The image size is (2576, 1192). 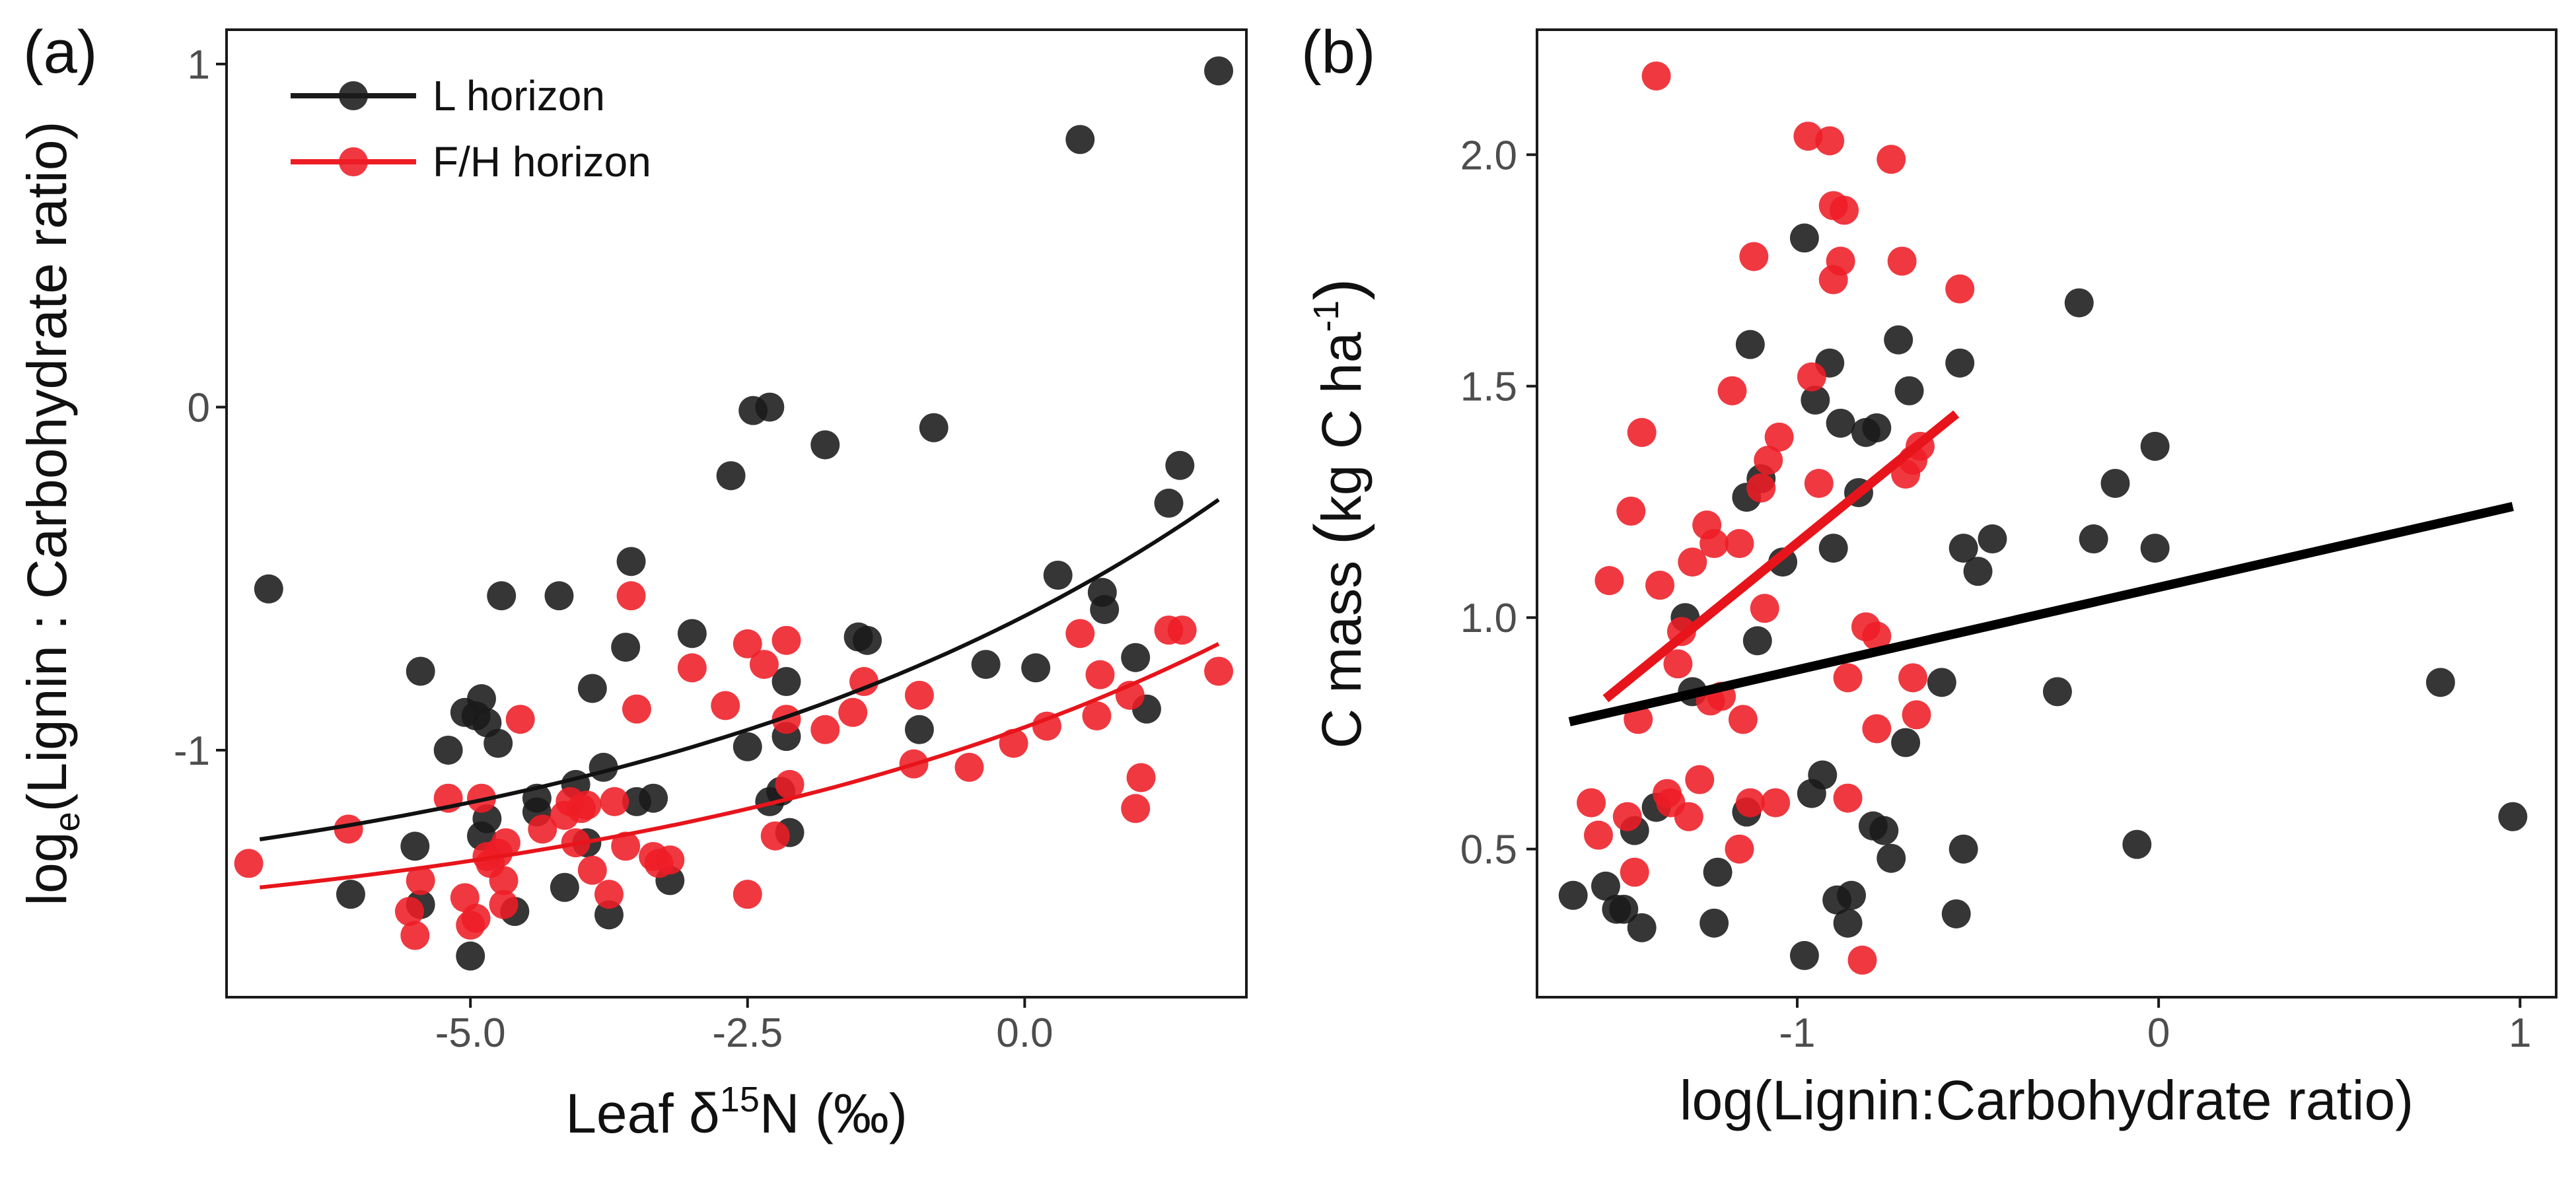 I want to click on y-tick-label: 1.5, so click(x=1488, y=387).